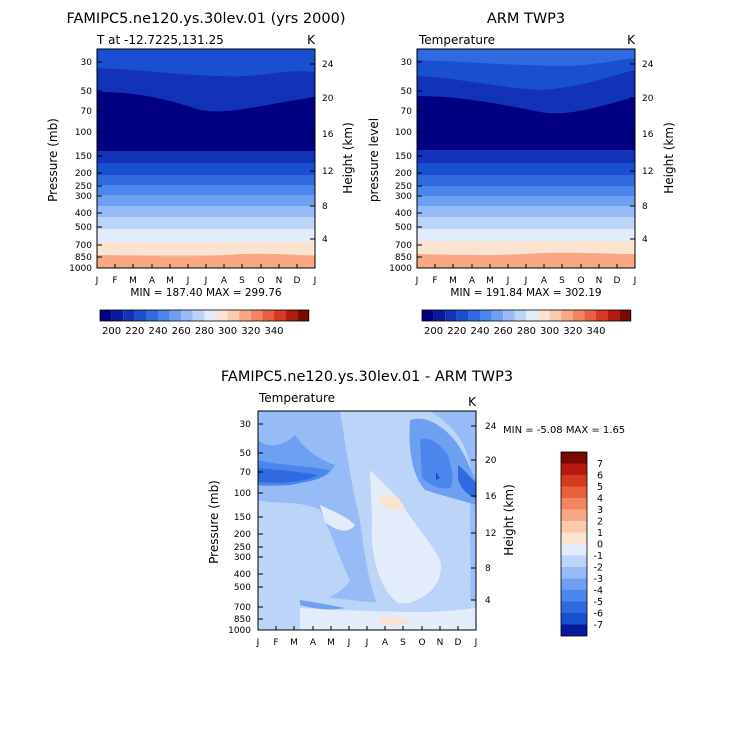 The image size is (732, 732). Describe the element at coordinates (53, 160) in the screenshot. I see `pressure-axis-title: Pressure (mb)` at that location.